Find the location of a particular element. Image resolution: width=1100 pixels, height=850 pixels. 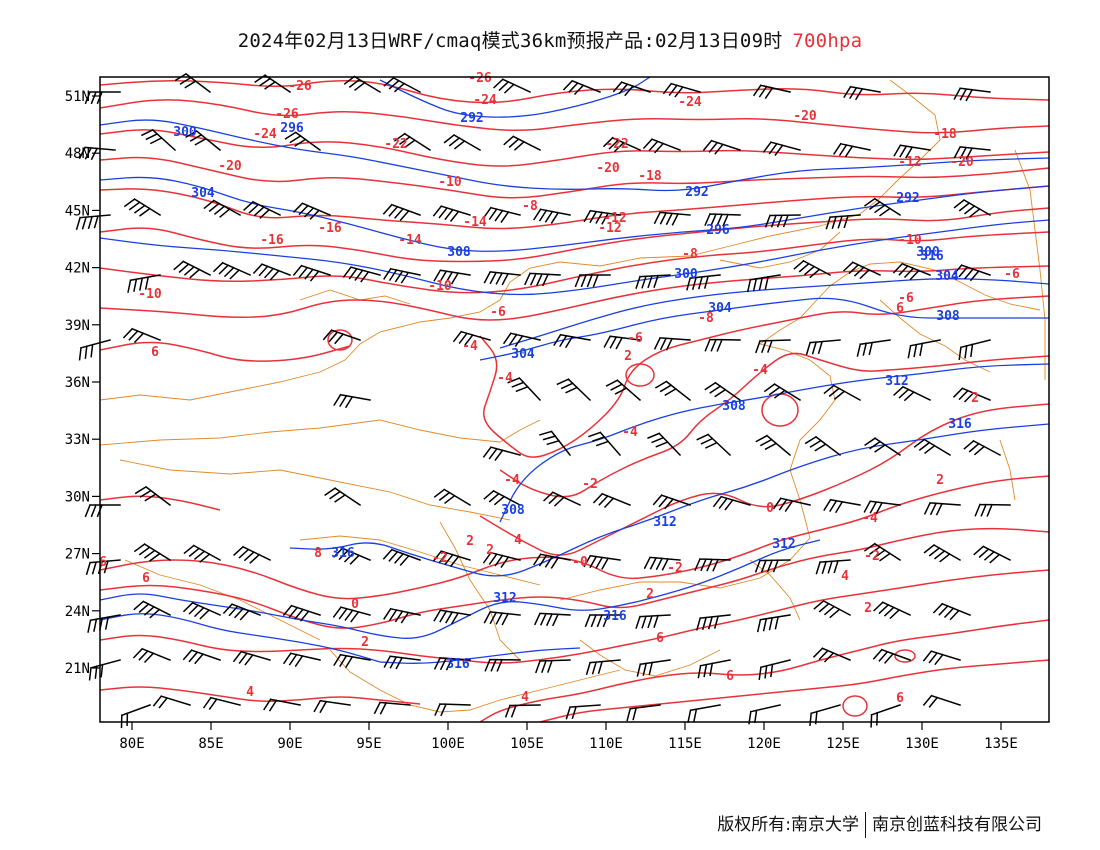

height-label: 312 is located at coordinates (783, 544).